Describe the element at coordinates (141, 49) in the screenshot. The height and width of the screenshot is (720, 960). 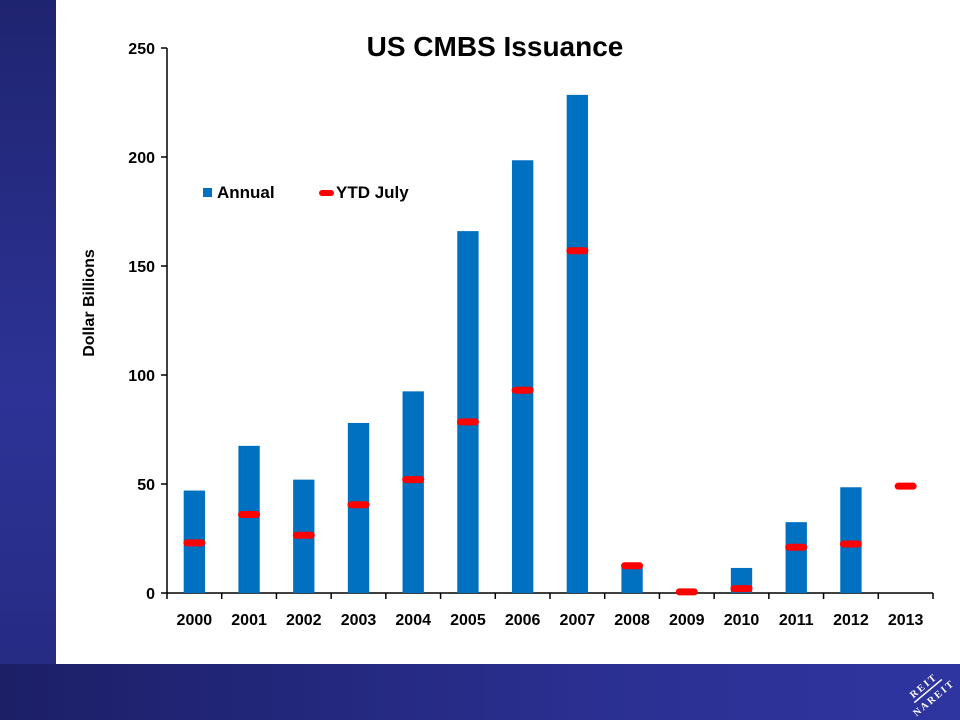
I see `y-tick-label: 250` at that location.